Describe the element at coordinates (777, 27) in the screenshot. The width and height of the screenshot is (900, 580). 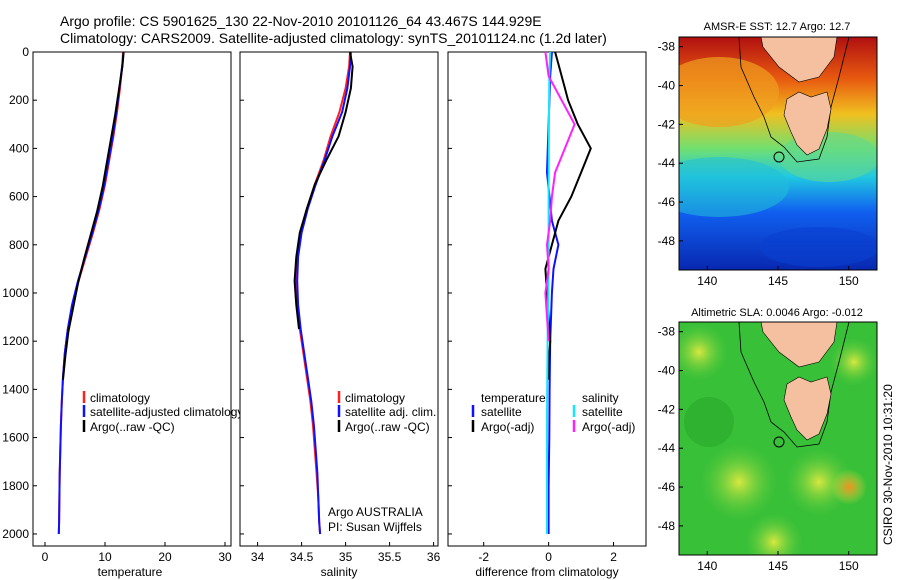
I see `sst-map-title: AMSR-E SST: 12.7 Argo: 12.7` at that location.